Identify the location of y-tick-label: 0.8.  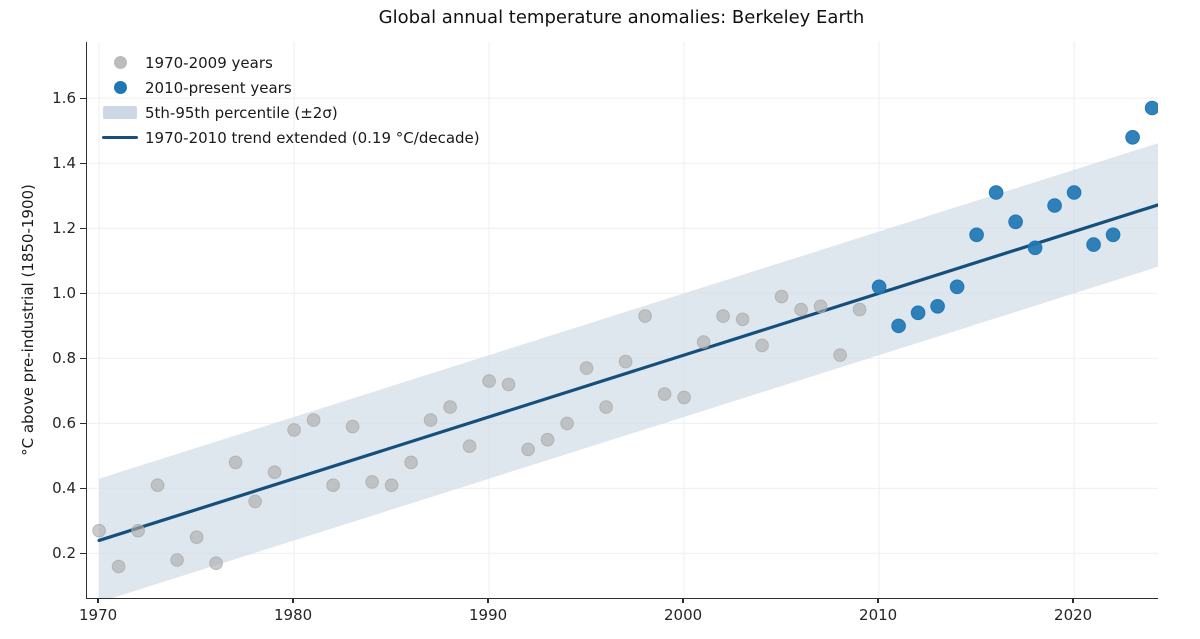
(64, 358).